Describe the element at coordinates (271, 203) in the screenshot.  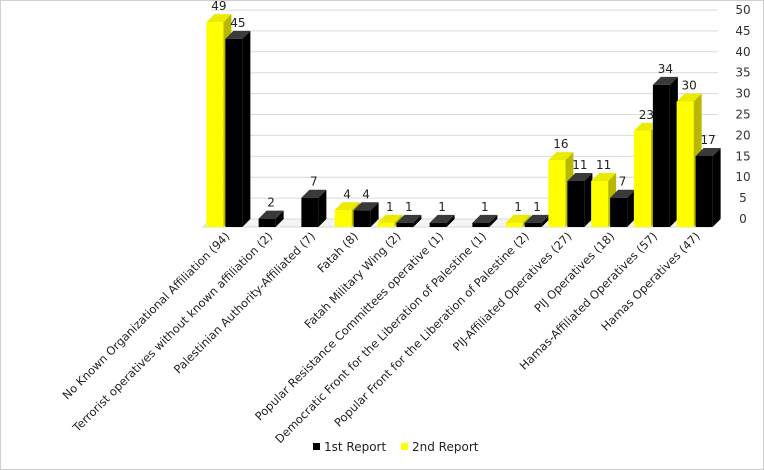
I see `data-label: 2` at that location.